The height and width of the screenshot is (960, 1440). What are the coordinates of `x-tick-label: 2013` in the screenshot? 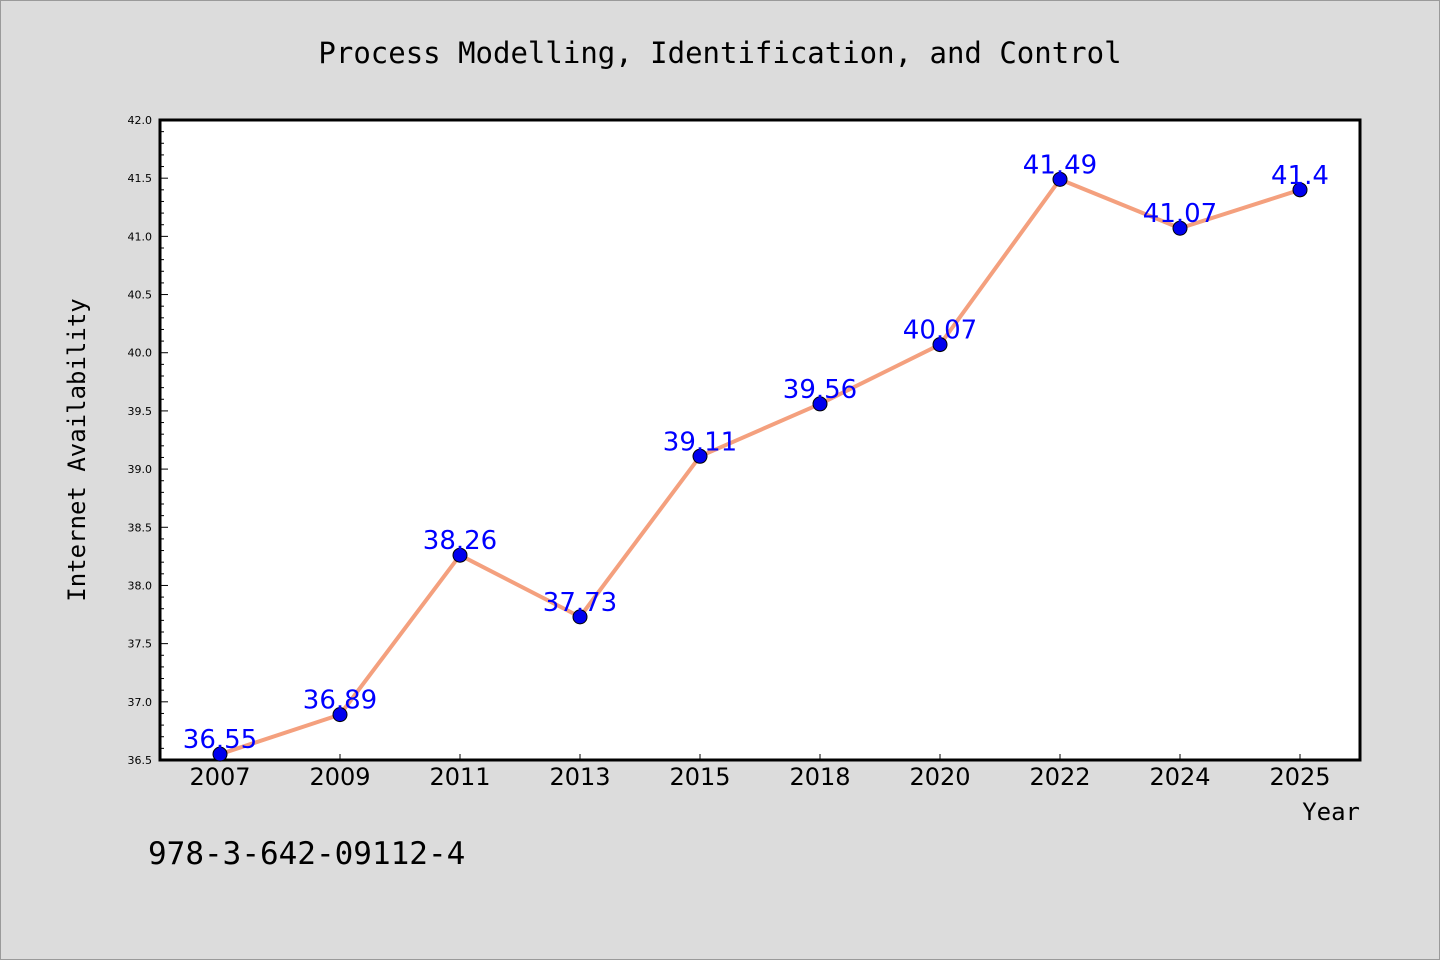 It's located at (579, 777).